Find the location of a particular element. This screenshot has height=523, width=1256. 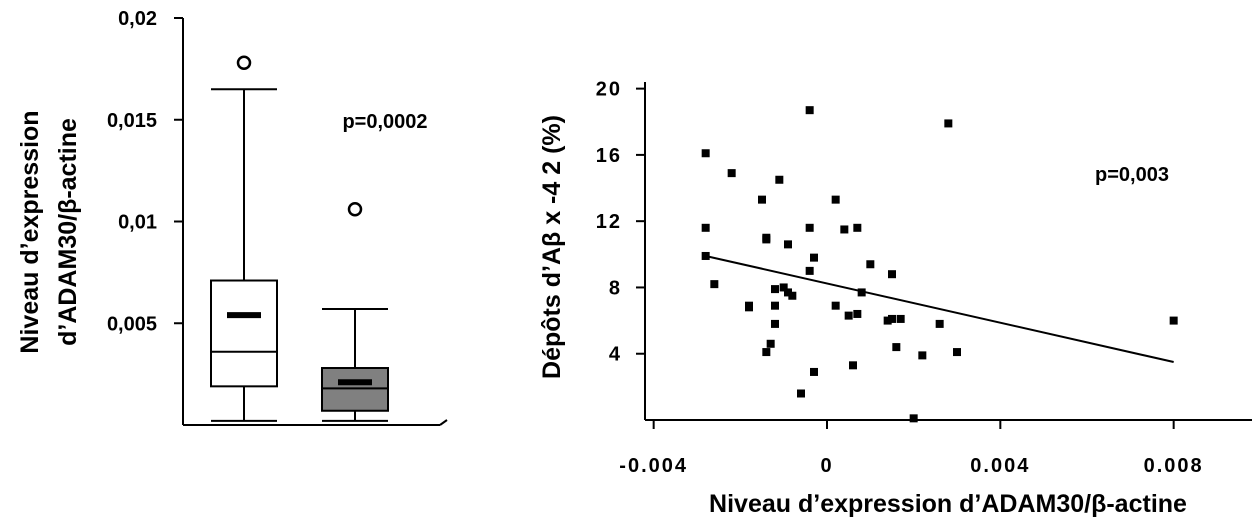

boxplot-x-axis-end is located at coordinates (443, 422).